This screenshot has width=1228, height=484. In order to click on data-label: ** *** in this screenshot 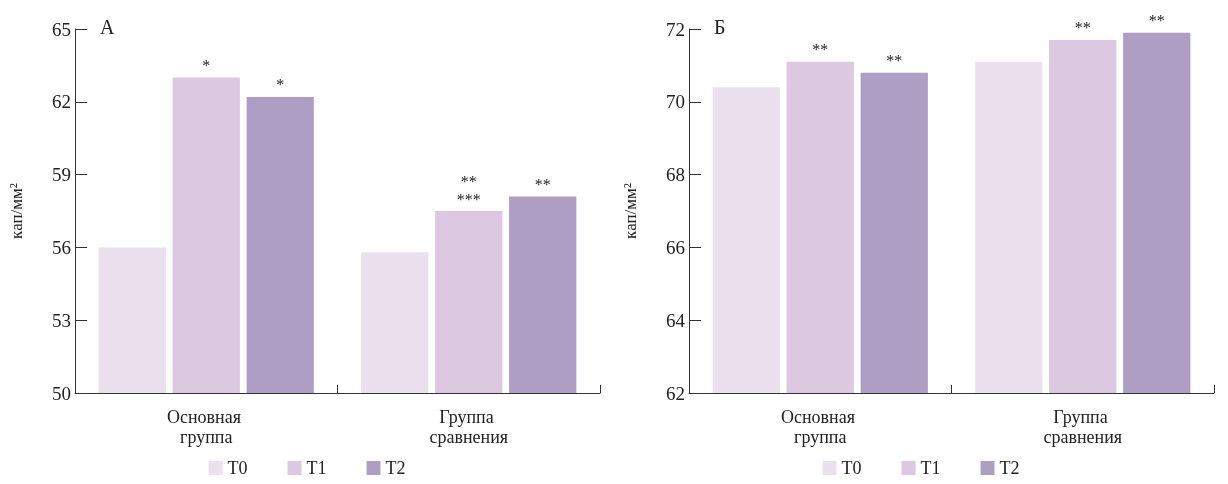, I will do `click(468, 190)`.